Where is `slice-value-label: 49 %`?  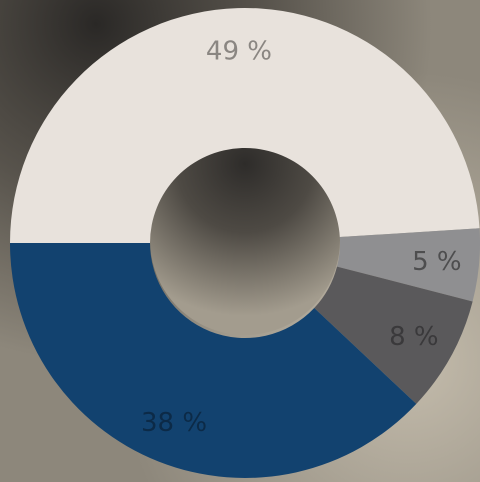
slice-value-label: 49 % is located at coordinates (239, 51).